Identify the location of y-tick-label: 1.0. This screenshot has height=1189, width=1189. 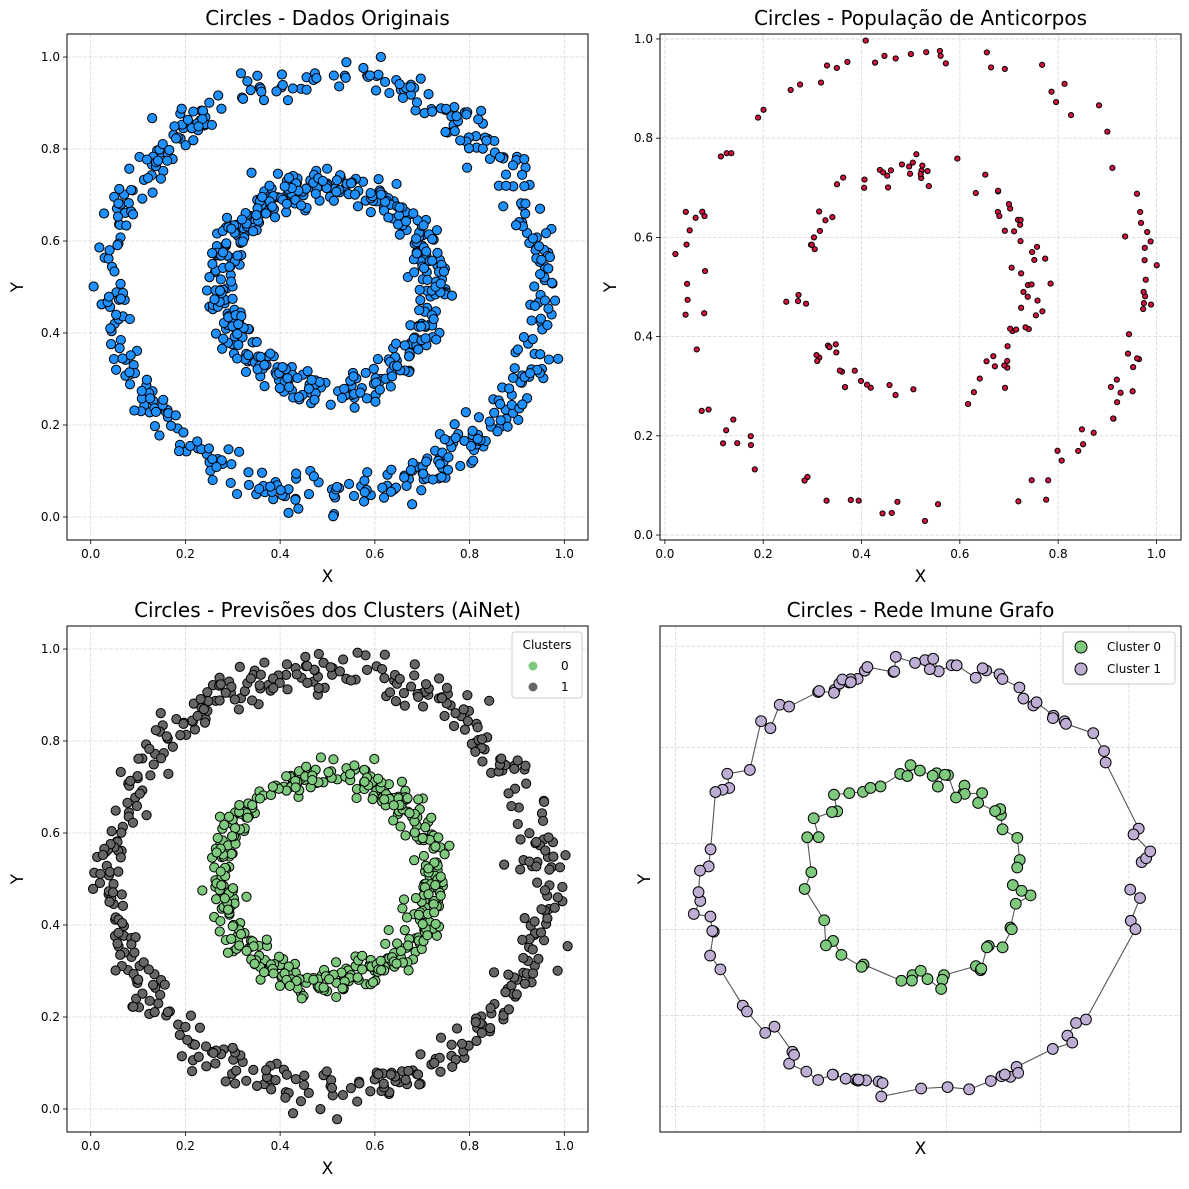
(50, 57).